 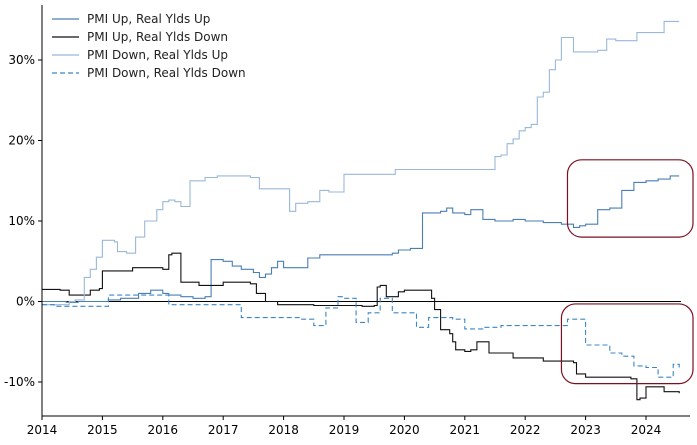 I want to click on y-tick-label: 30%, so click(x=21, y=60).